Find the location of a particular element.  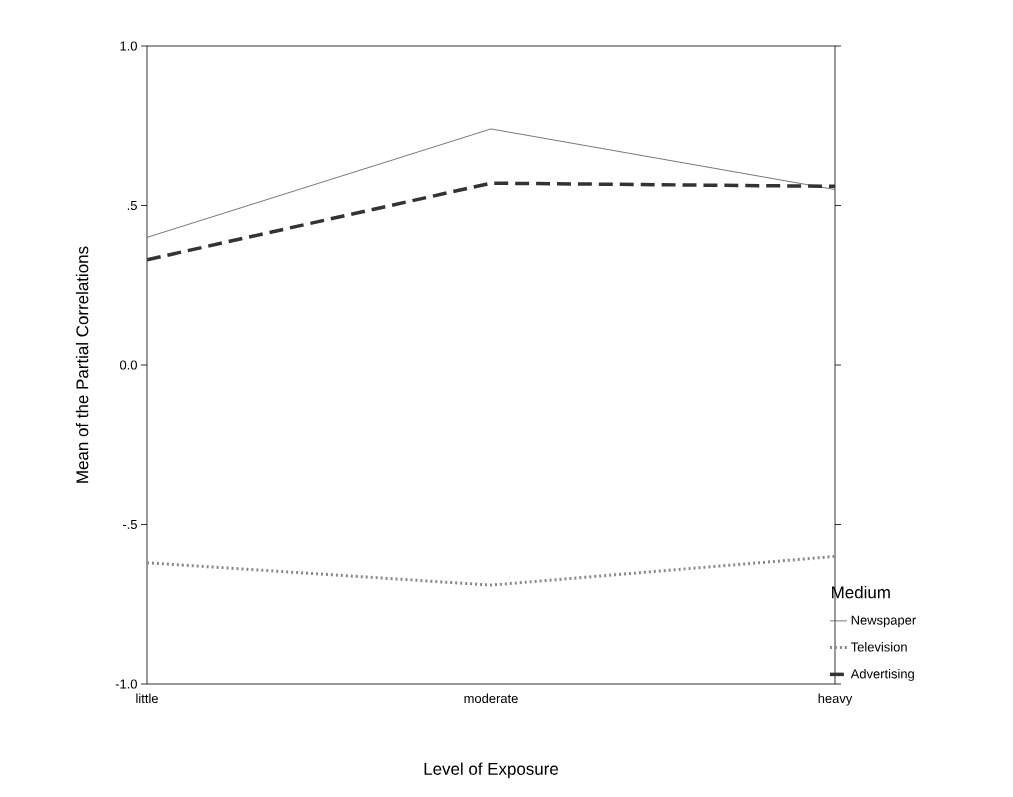

y-tick-label: -.5 is located at coordinates (129, 524).